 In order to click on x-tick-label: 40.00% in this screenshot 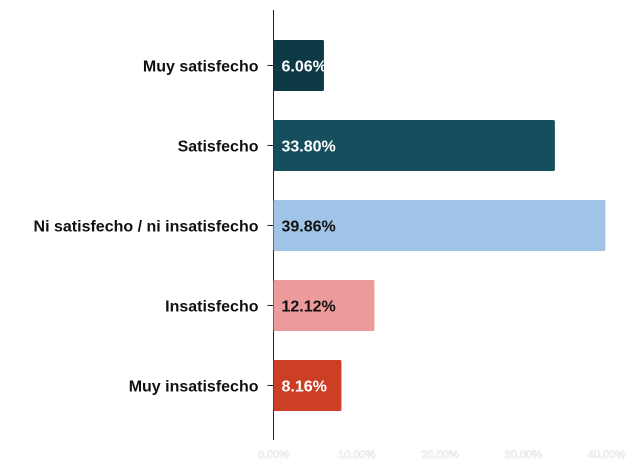, I will do `click(607, 454)`.